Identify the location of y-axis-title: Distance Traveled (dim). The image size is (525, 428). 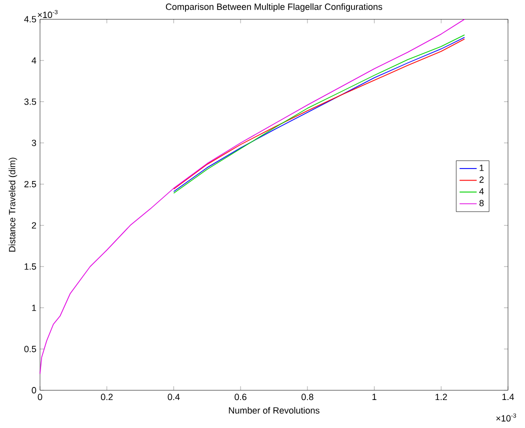
(13, 205).